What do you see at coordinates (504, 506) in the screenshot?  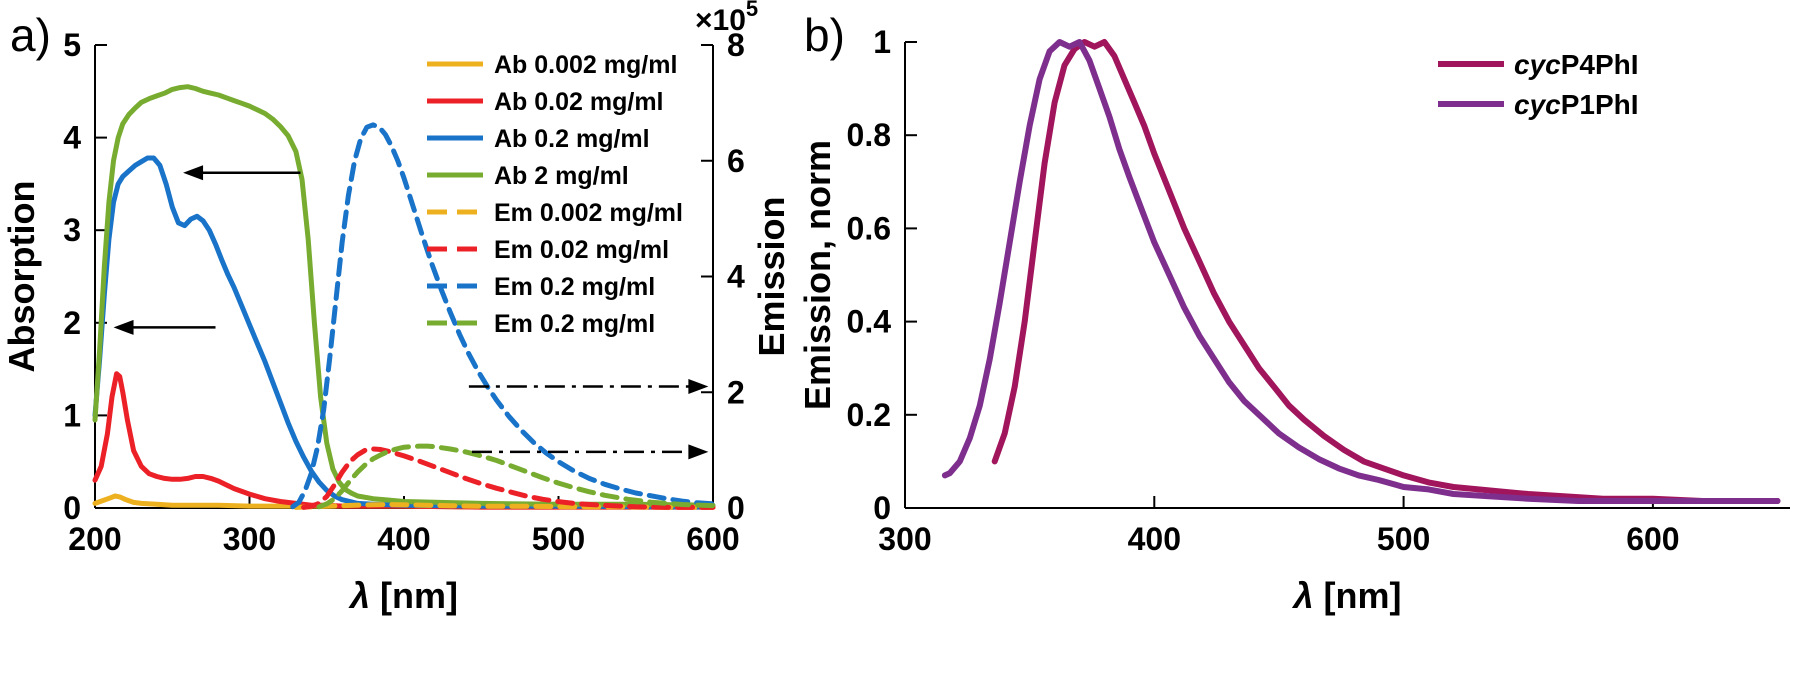 I see `series-em-0-002-mg-ml` at bounding box center [504, 506].